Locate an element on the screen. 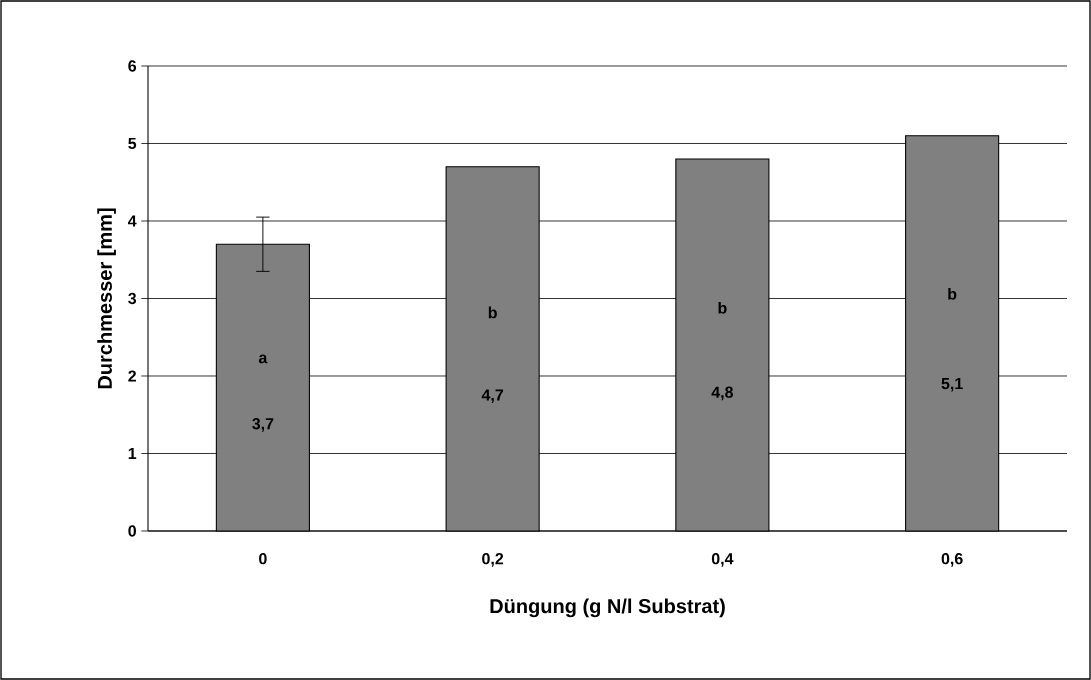  x-tick-label: 0,6 is located at coordinates (952, 560).